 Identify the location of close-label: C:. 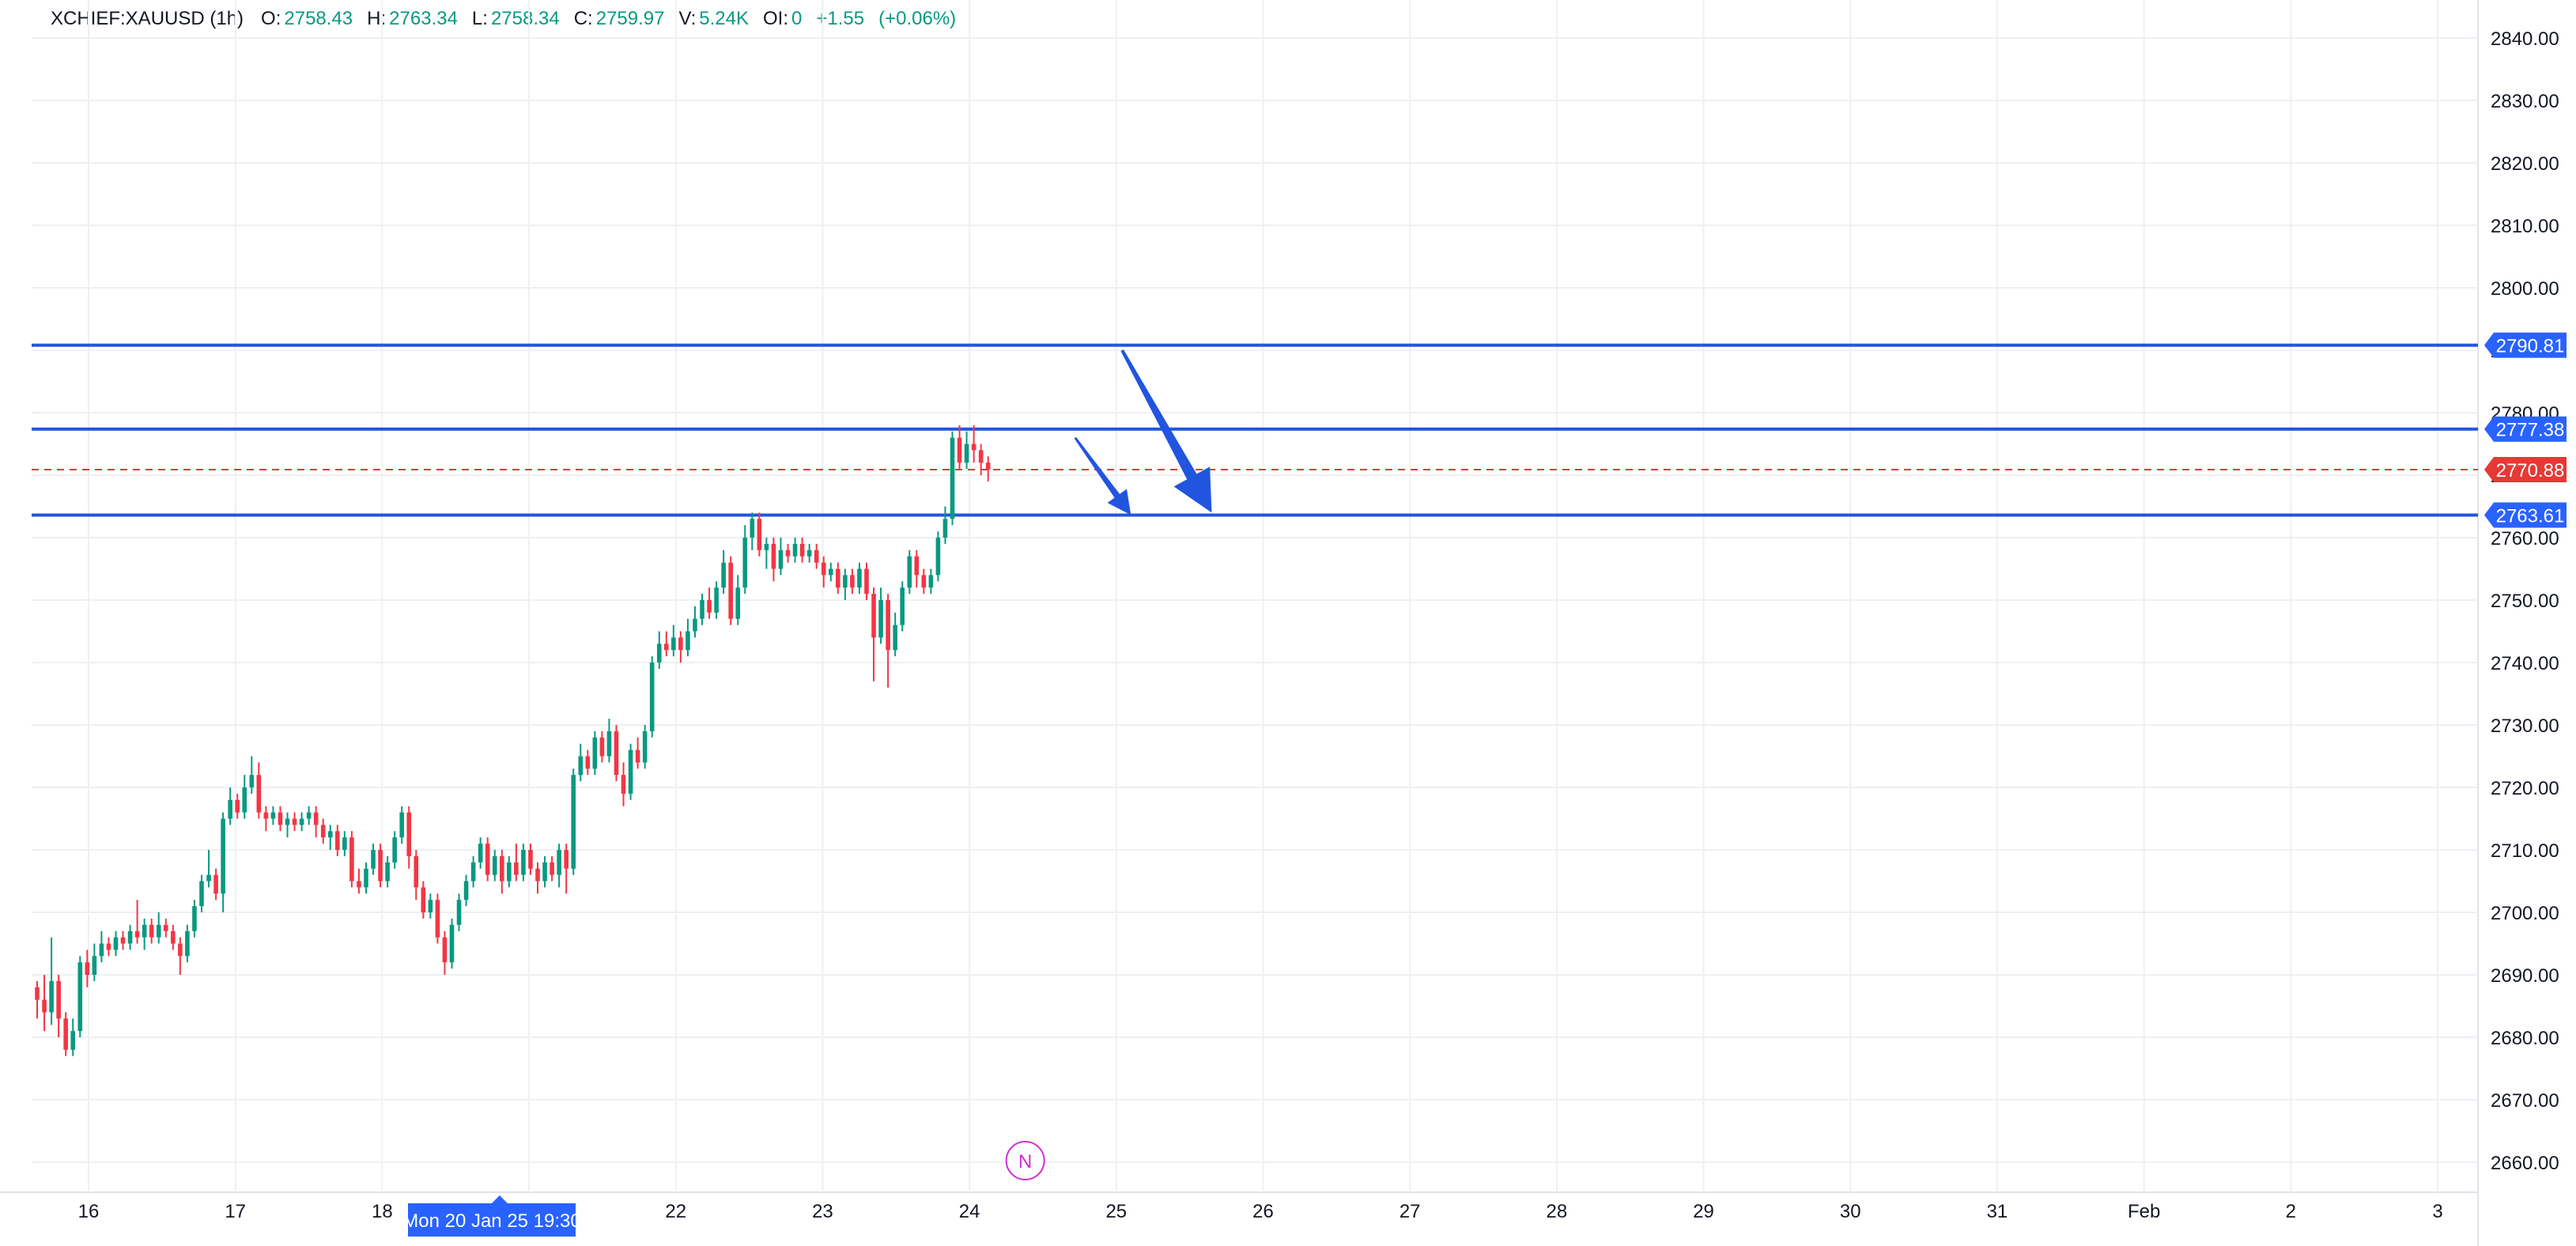
(583, 18).